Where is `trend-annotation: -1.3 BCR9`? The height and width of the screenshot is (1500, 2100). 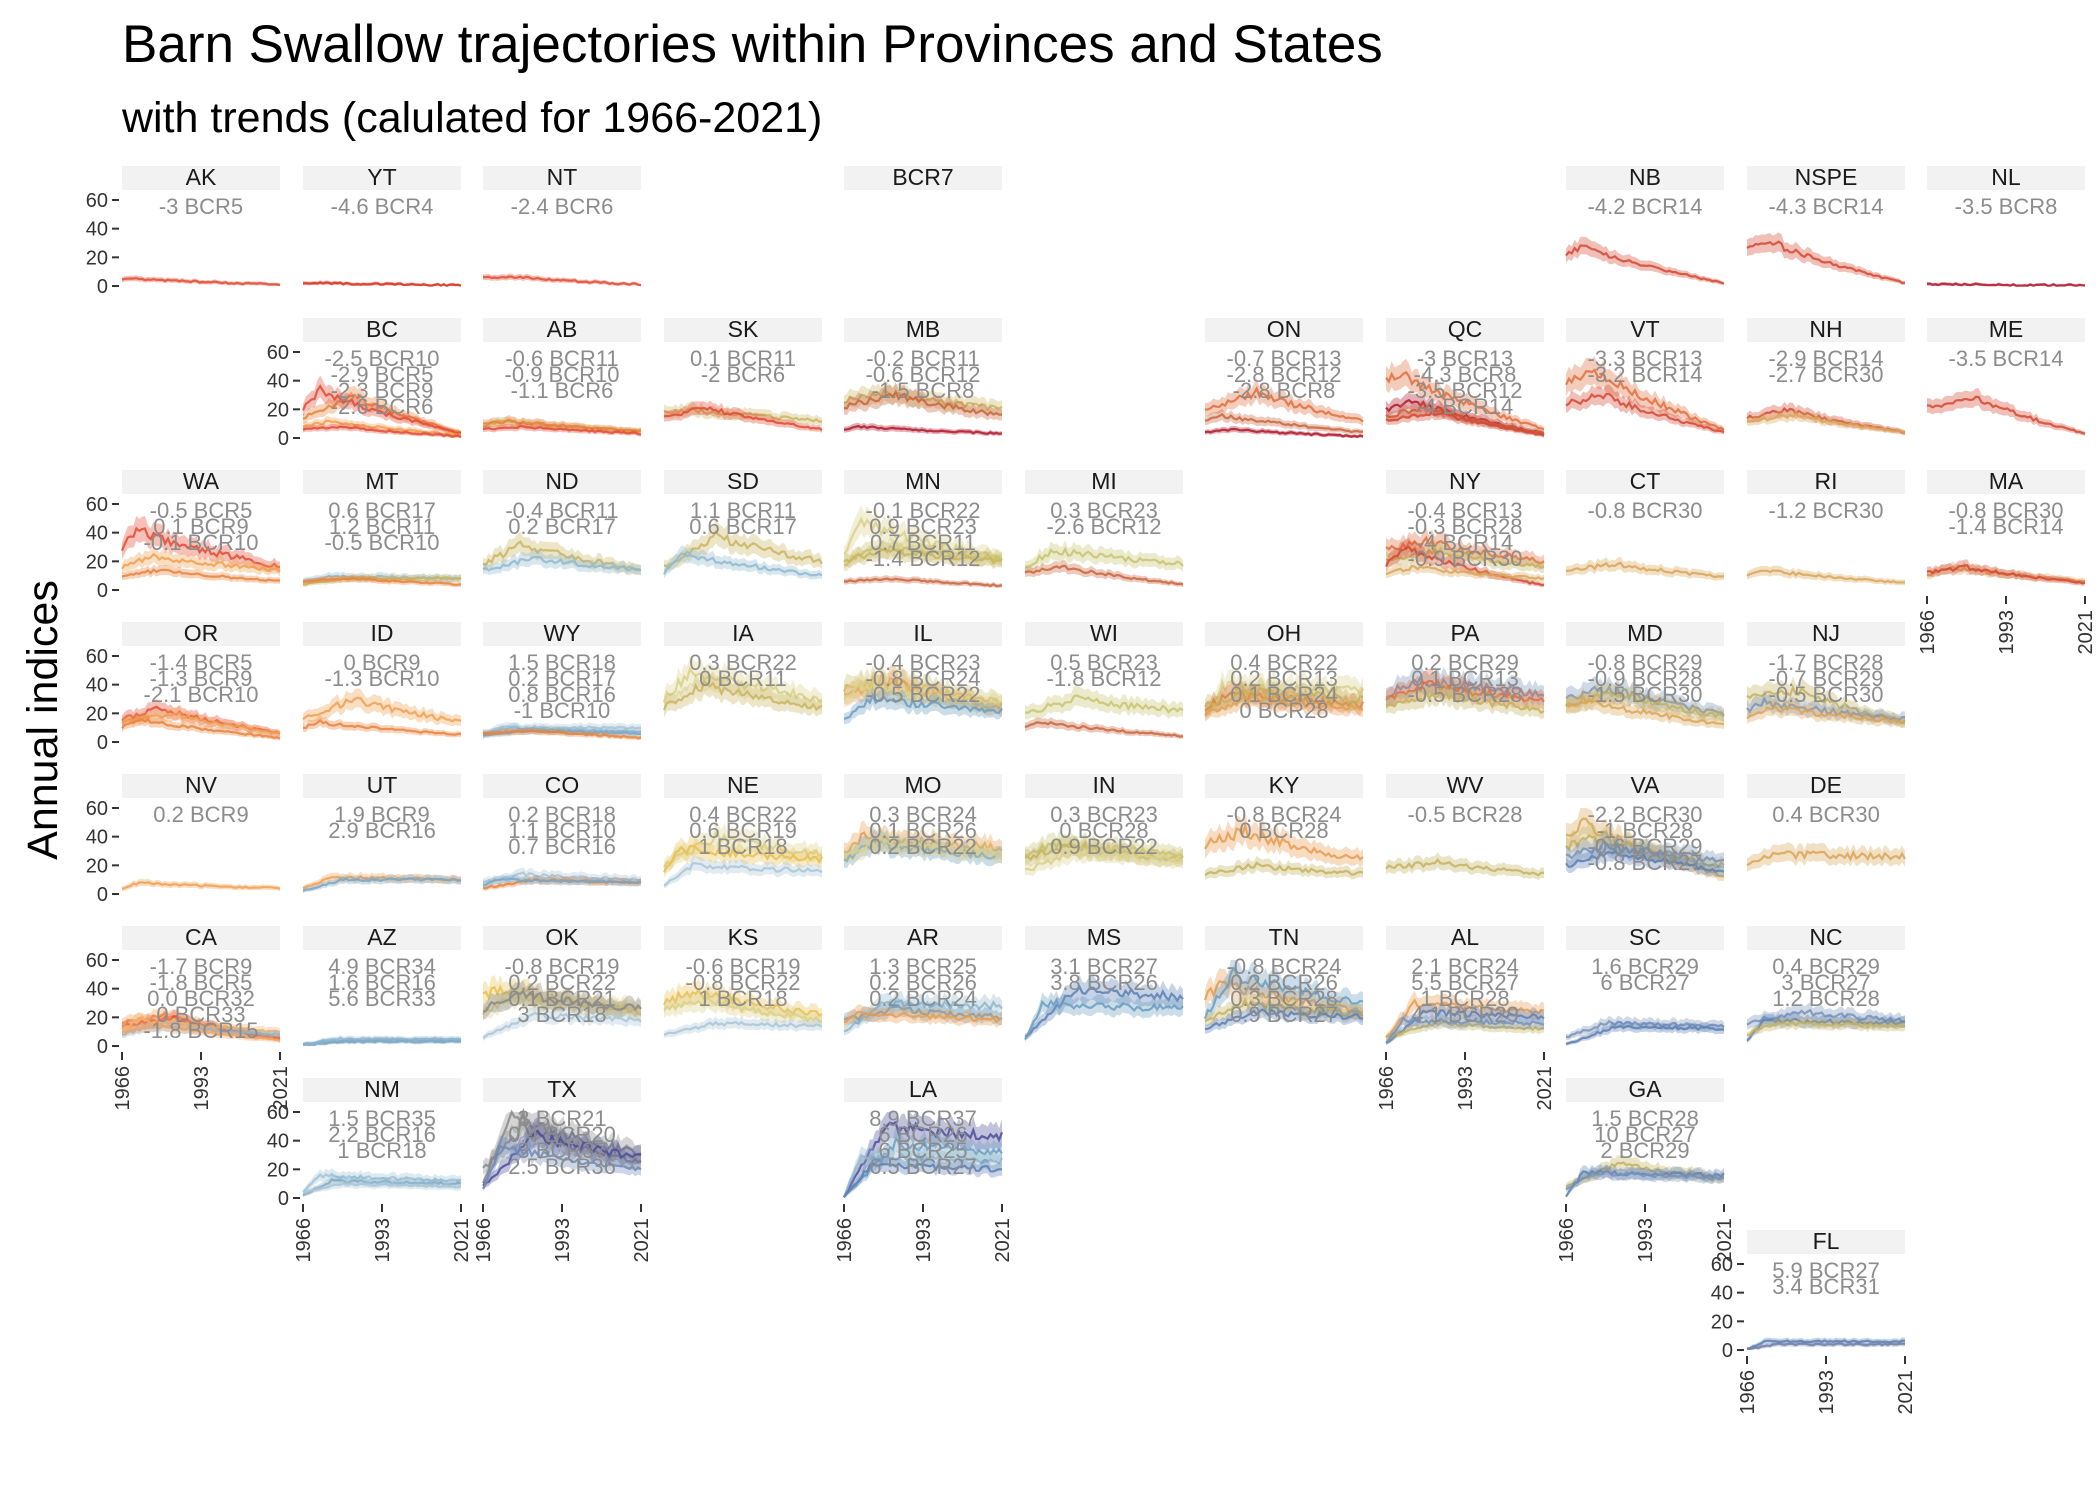
trend-annotation: -1.3 BCR9 is located at coordinates (201, 678).